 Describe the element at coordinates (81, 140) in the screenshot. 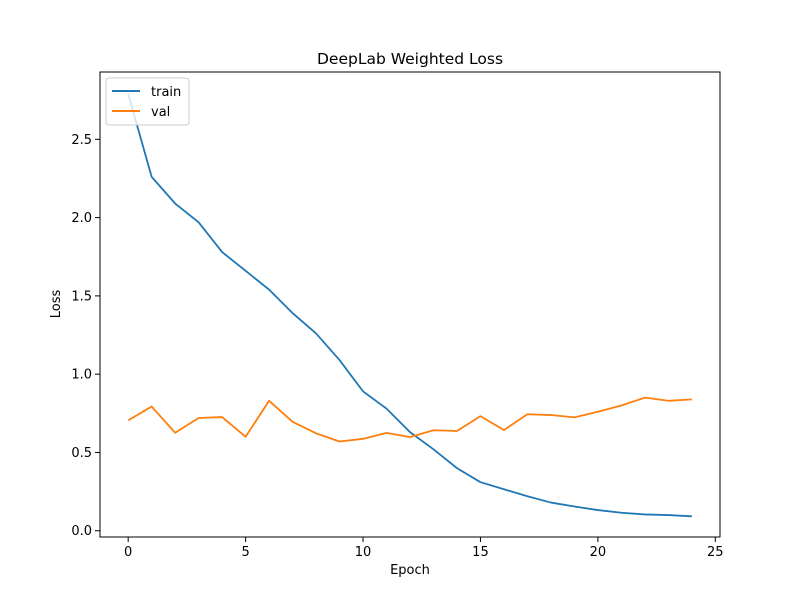

I see `y-tick-label: 2.5` at that location.